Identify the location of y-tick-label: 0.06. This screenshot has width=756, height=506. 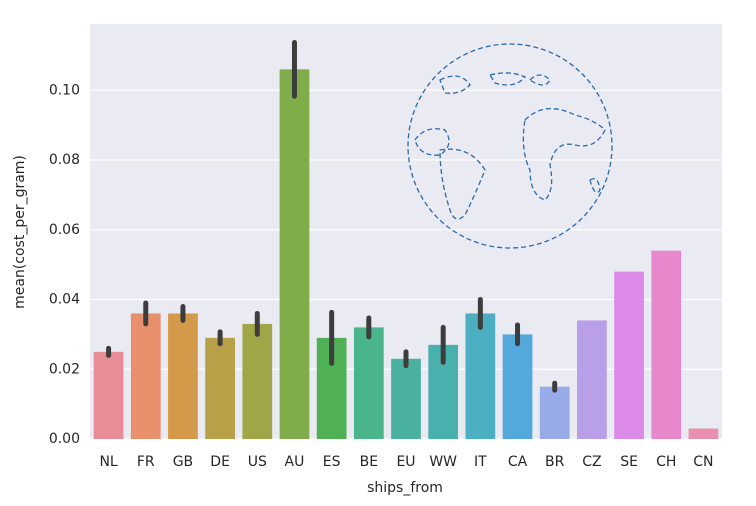
(64, 230).